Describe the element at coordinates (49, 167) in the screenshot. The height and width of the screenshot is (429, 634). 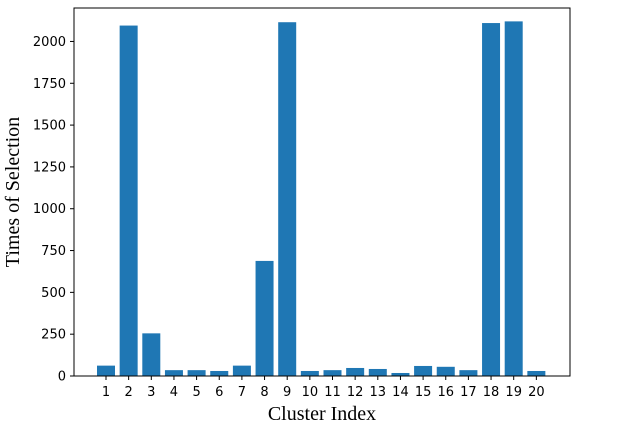
I see `y-tick-label: 1250` at that location.